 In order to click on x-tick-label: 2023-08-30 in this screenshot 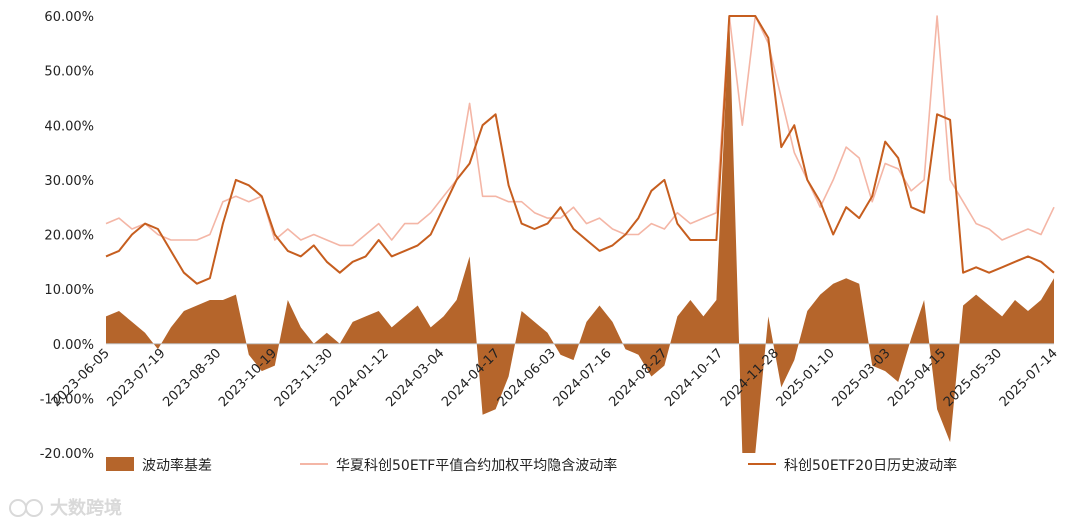, I will do `click(192, 378)`.